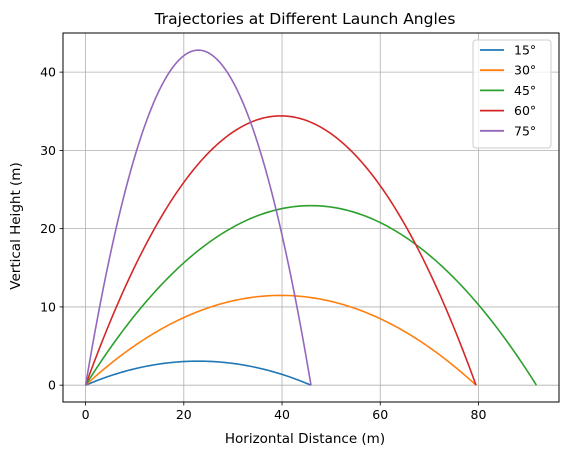  Describe the element at coordinates (525, 130) in the screenshot. I see `legend-label: 75°` at that location.